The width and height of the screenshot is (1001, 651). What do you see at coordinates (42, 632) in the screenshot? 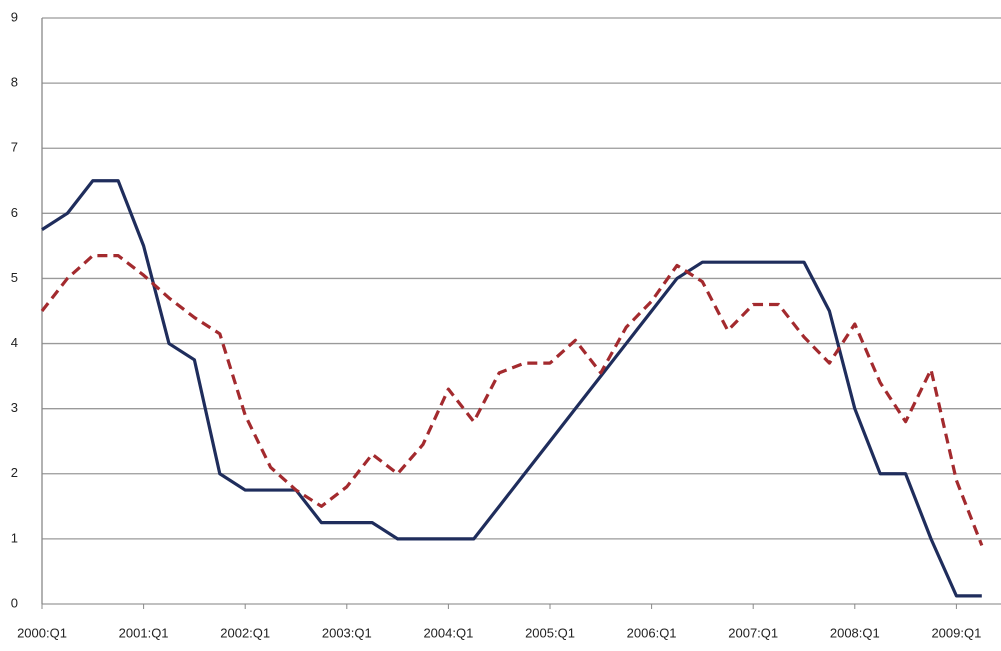
I see `x-tick-label: 2000:Q1` at bounding box center [42, 632].